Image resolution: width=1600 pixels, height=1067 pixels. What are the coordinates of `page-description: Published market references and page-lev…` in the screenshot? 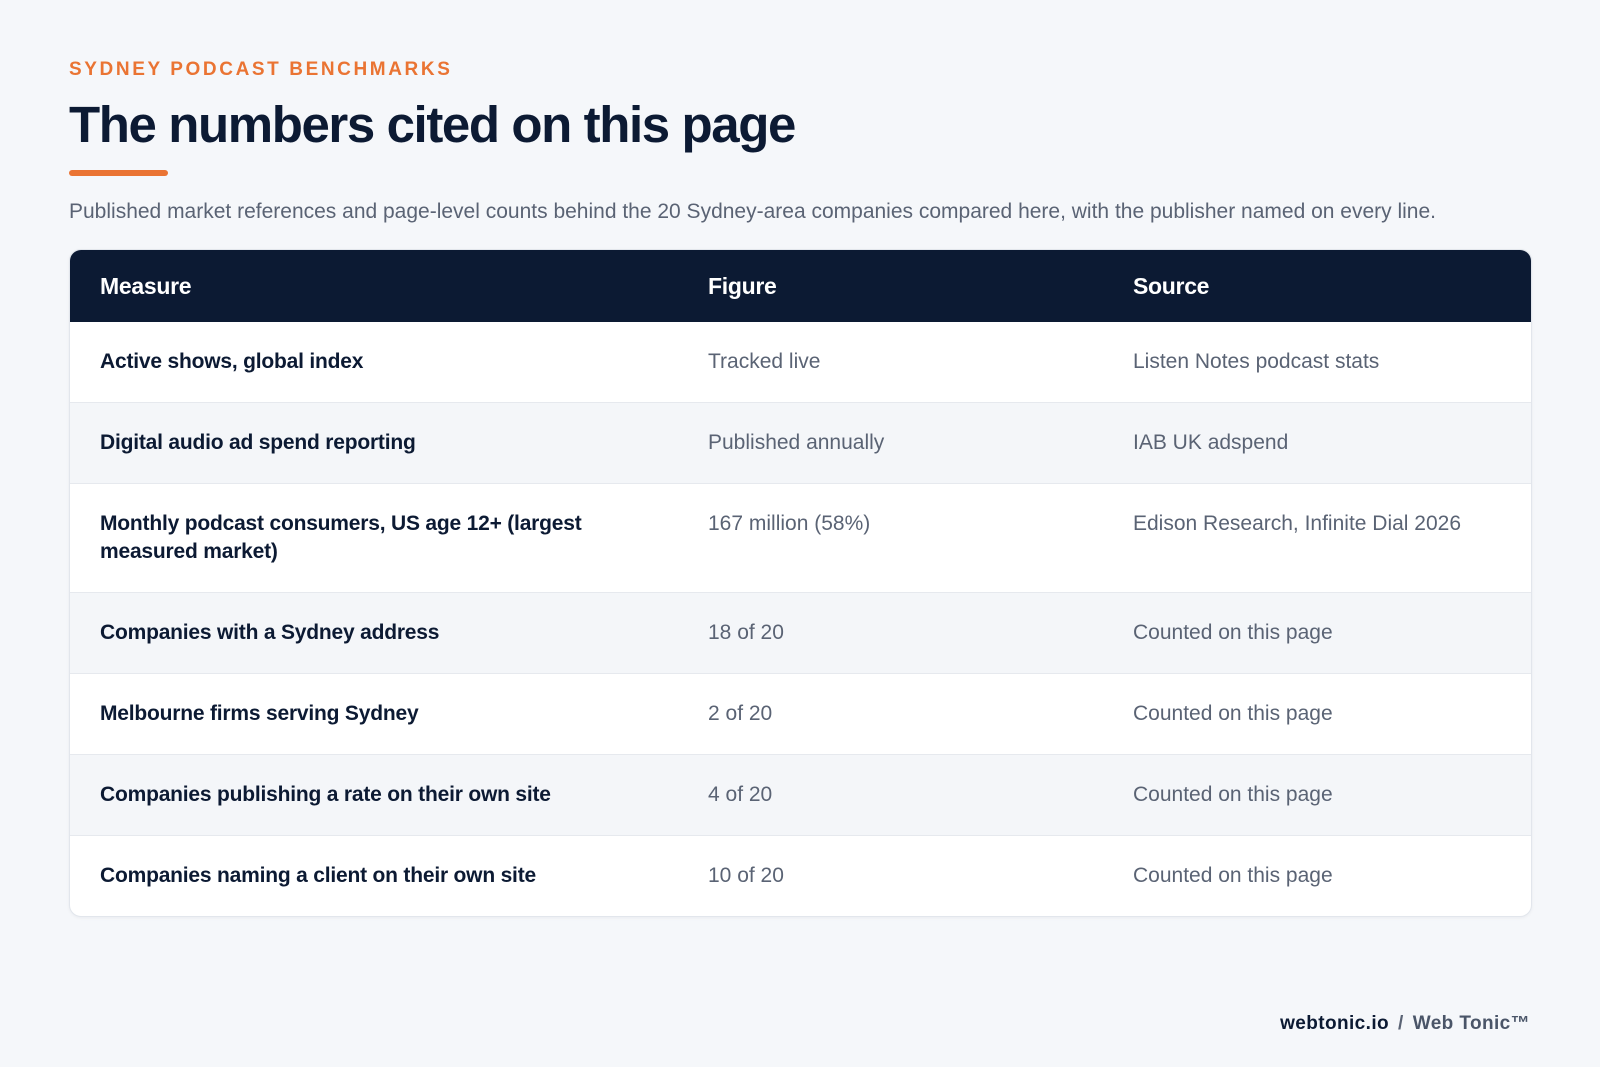 It's located at (752, 211).